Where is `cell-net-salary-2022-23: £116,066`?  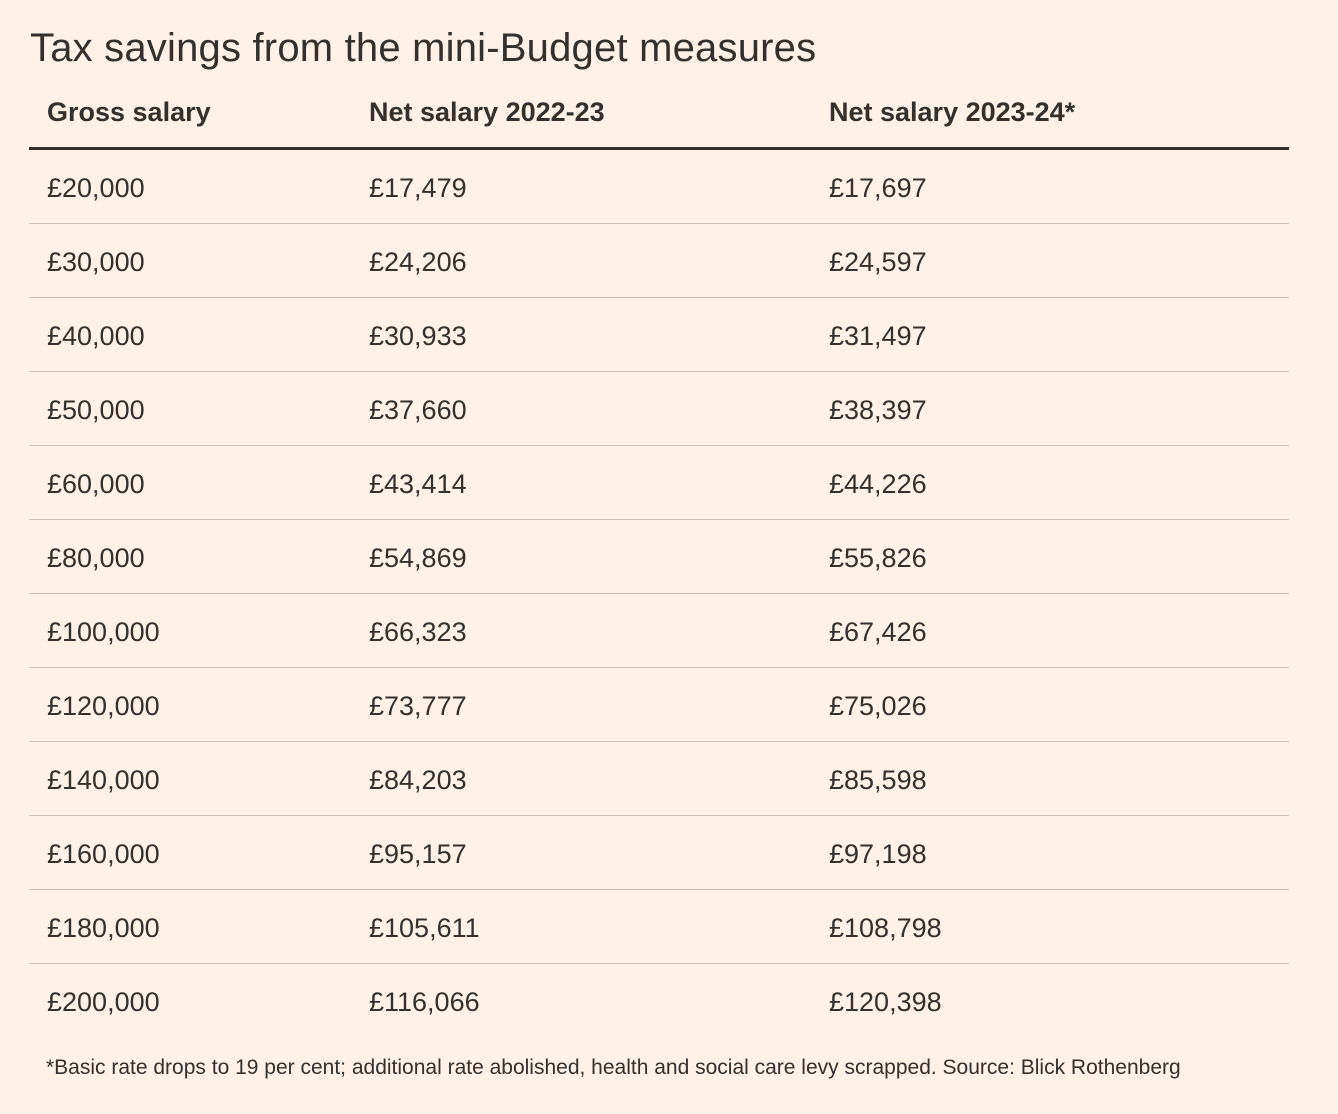 cell-net-salary-2022-23: £116,066 is located at coordinates (424, 1002).